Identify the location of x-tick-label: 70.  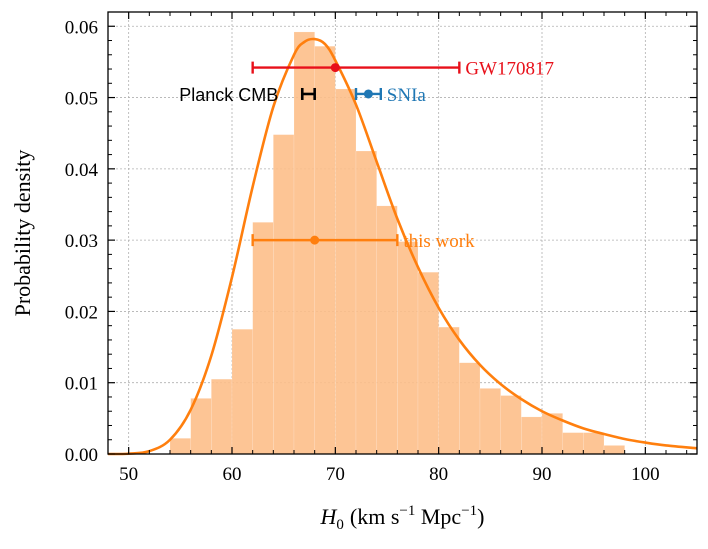
(335, 474).